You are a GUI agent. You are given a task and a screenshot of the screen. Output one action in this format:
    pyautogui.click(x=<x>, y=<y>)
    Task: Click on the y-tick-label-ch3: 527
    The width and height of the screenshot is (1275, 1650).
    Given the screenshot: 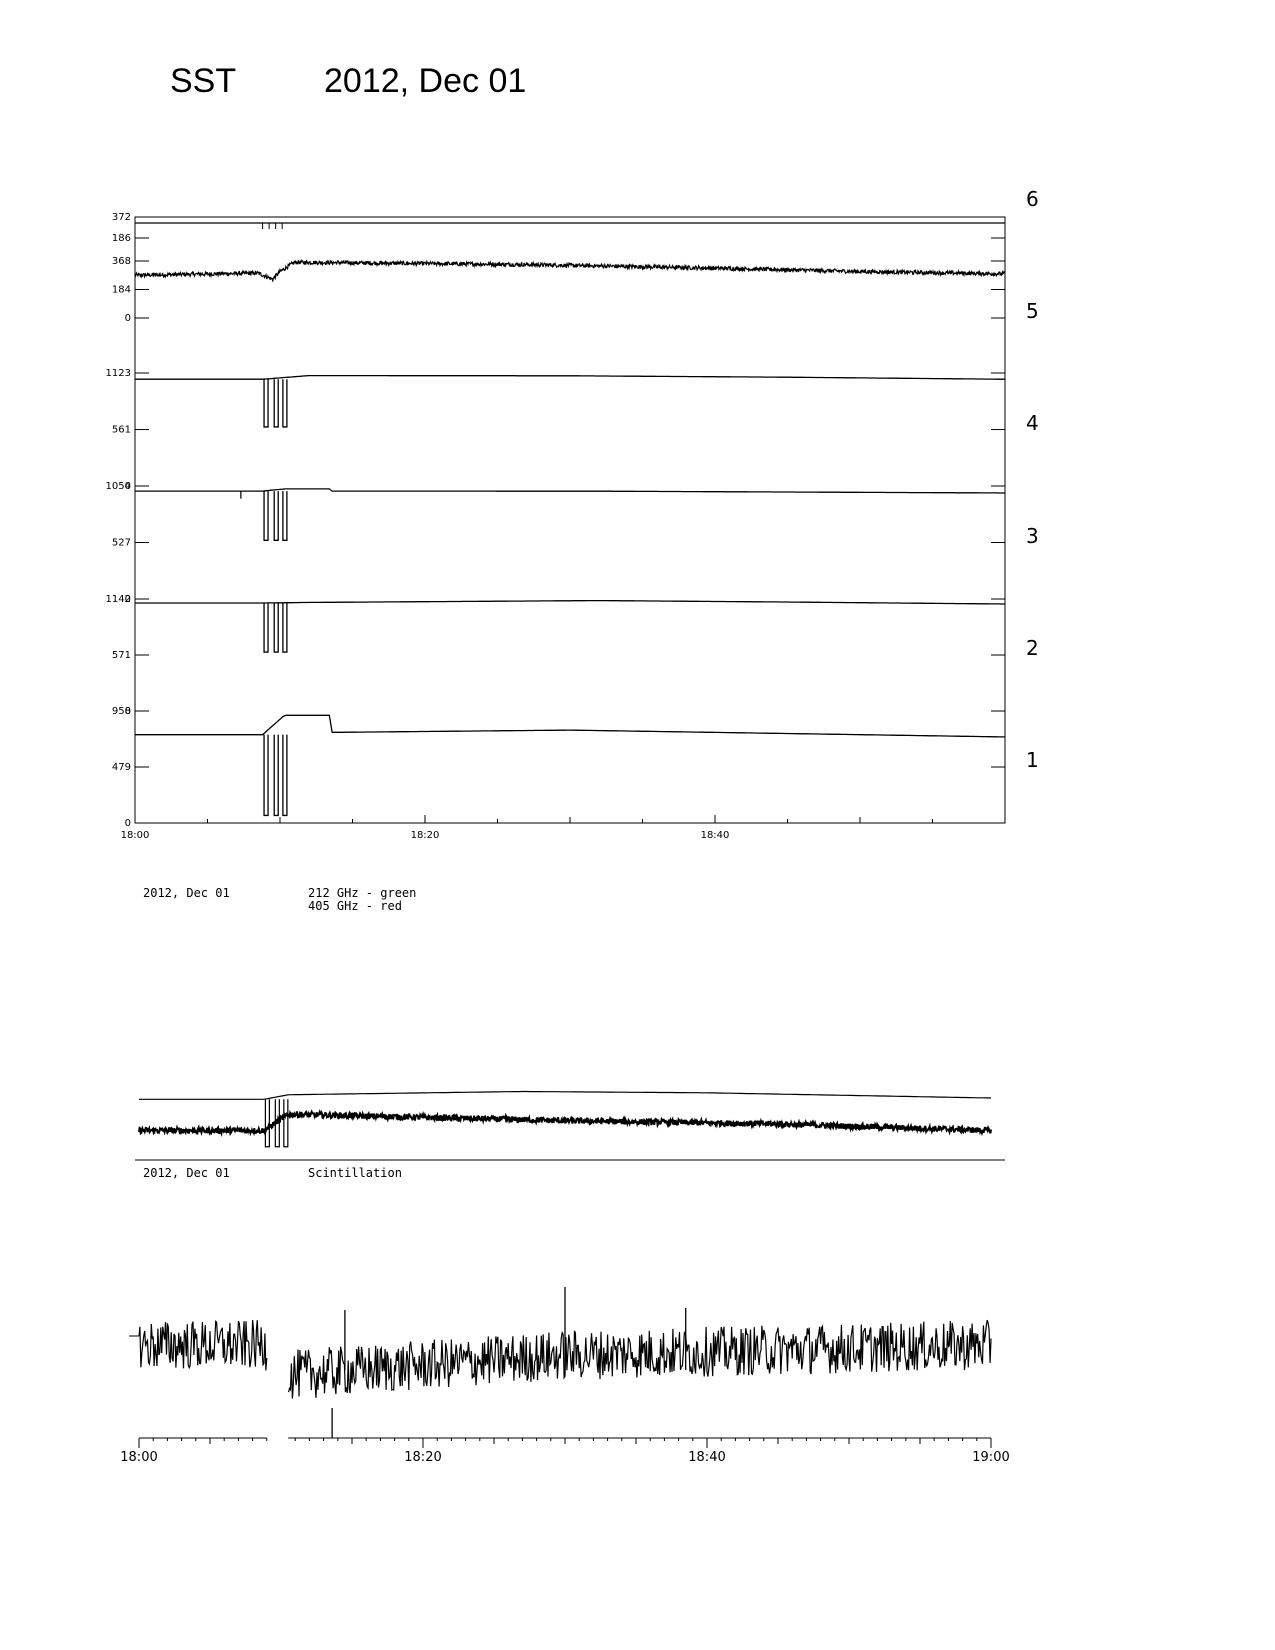 What is the action you would take?
    pyautogui.click(x=121, y=543)
    